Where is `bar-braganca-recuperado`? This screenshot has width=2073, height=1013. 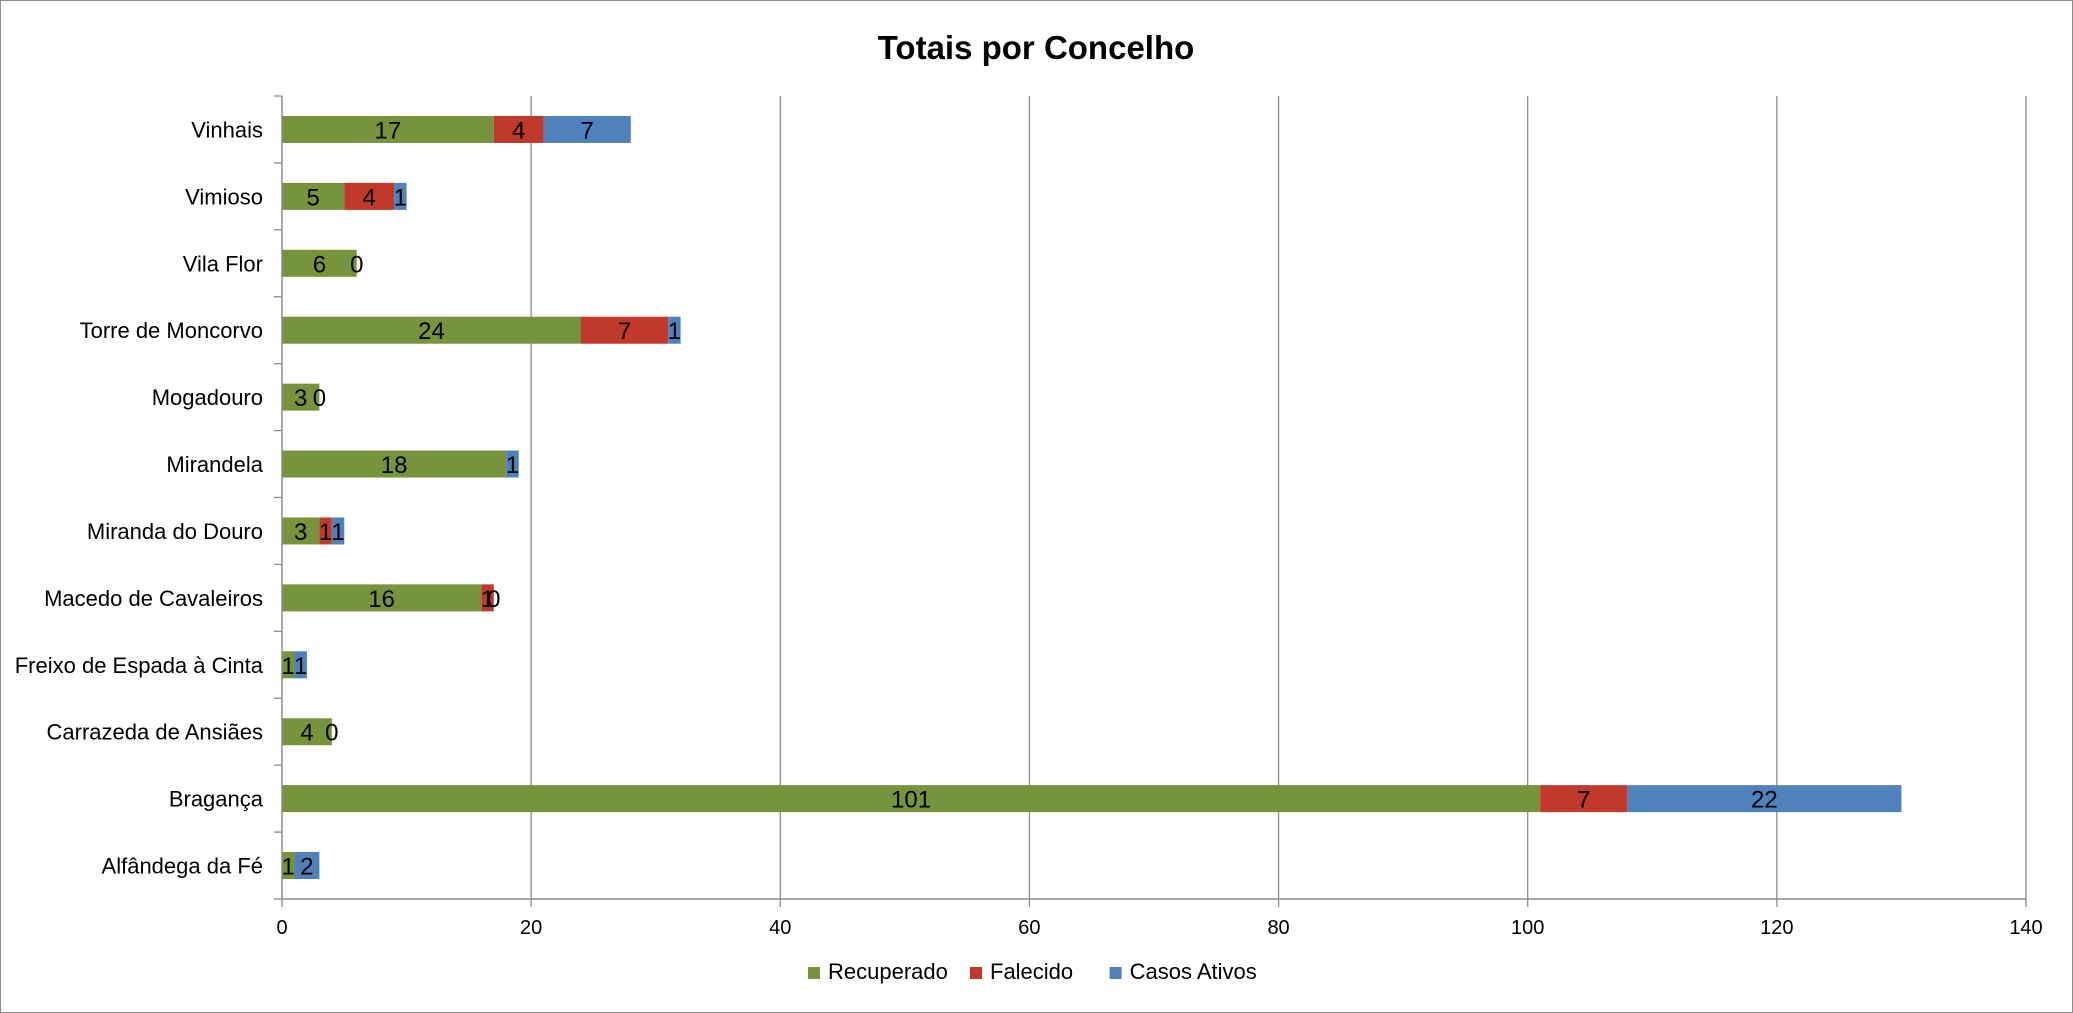 bar-braganca-recuperado is located at coordinates (911, 799).